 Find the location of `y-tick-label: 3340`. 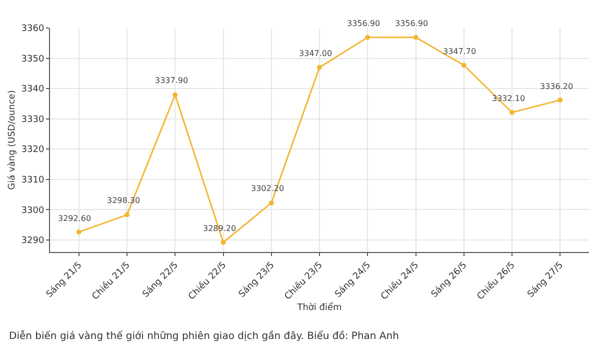

y-tick-label: 3340 is located at coordinates (32, 89).